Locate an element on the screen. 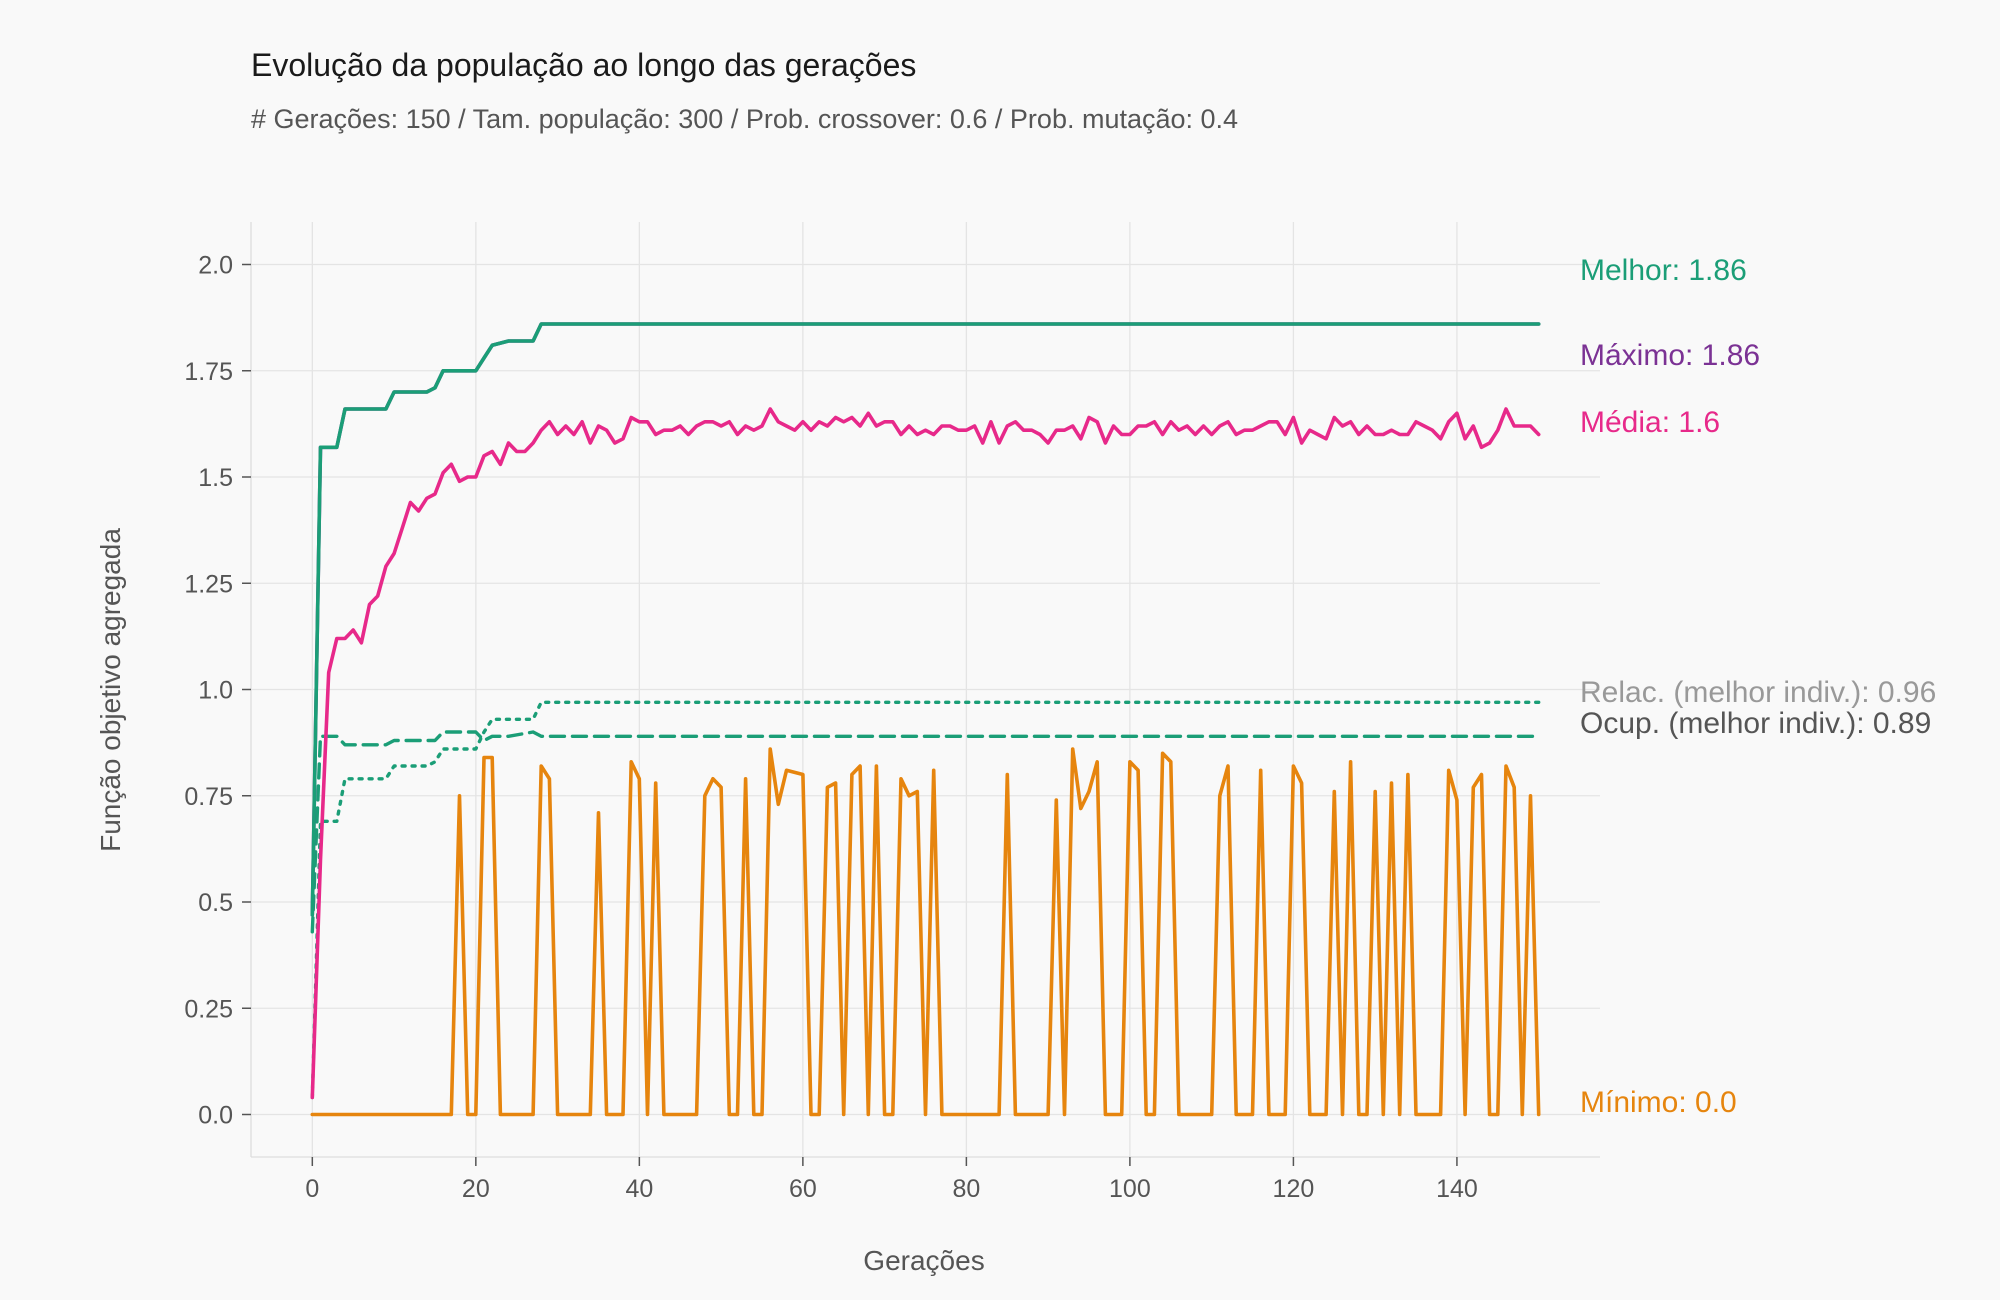 The height and width of the screenshot is (1300, 2000). end-label: Relac. (melhor indiv.): 0.96 is located at coordinates (1758, 692).